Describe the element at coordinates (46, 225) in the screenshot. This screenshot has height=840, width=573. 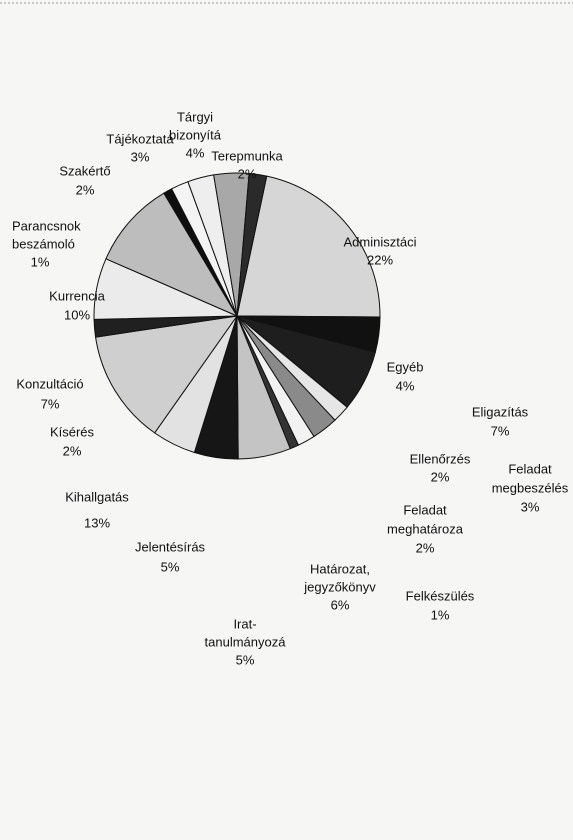
I see `slice-label: Parancsnok` at that location.